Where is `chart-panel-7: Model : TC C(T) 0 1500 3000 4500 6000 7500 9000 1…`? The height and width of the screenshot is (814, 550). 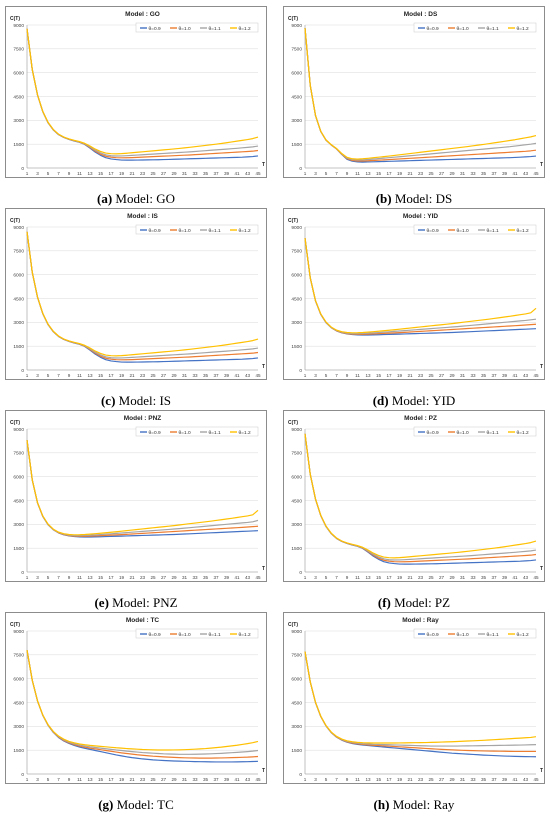
chart-panel-7: Model : TC C(T) 0 1500 3000 4500 6000 7500 9000 1… is located at coordinates (136, 698).